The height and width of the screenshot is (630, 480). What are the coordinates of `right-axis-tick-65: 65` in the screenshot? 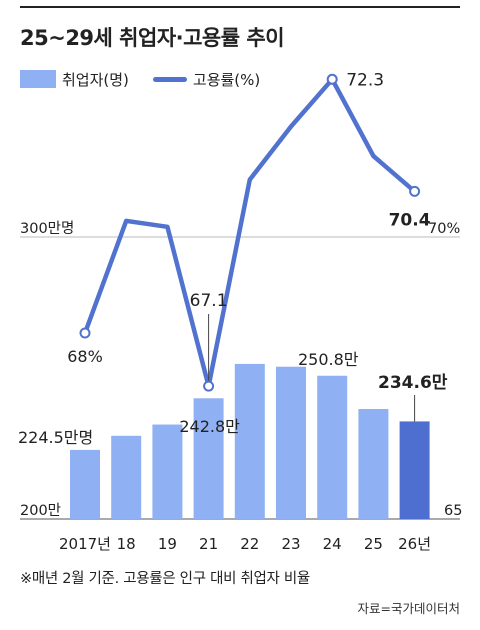 It's located at (453, 511).